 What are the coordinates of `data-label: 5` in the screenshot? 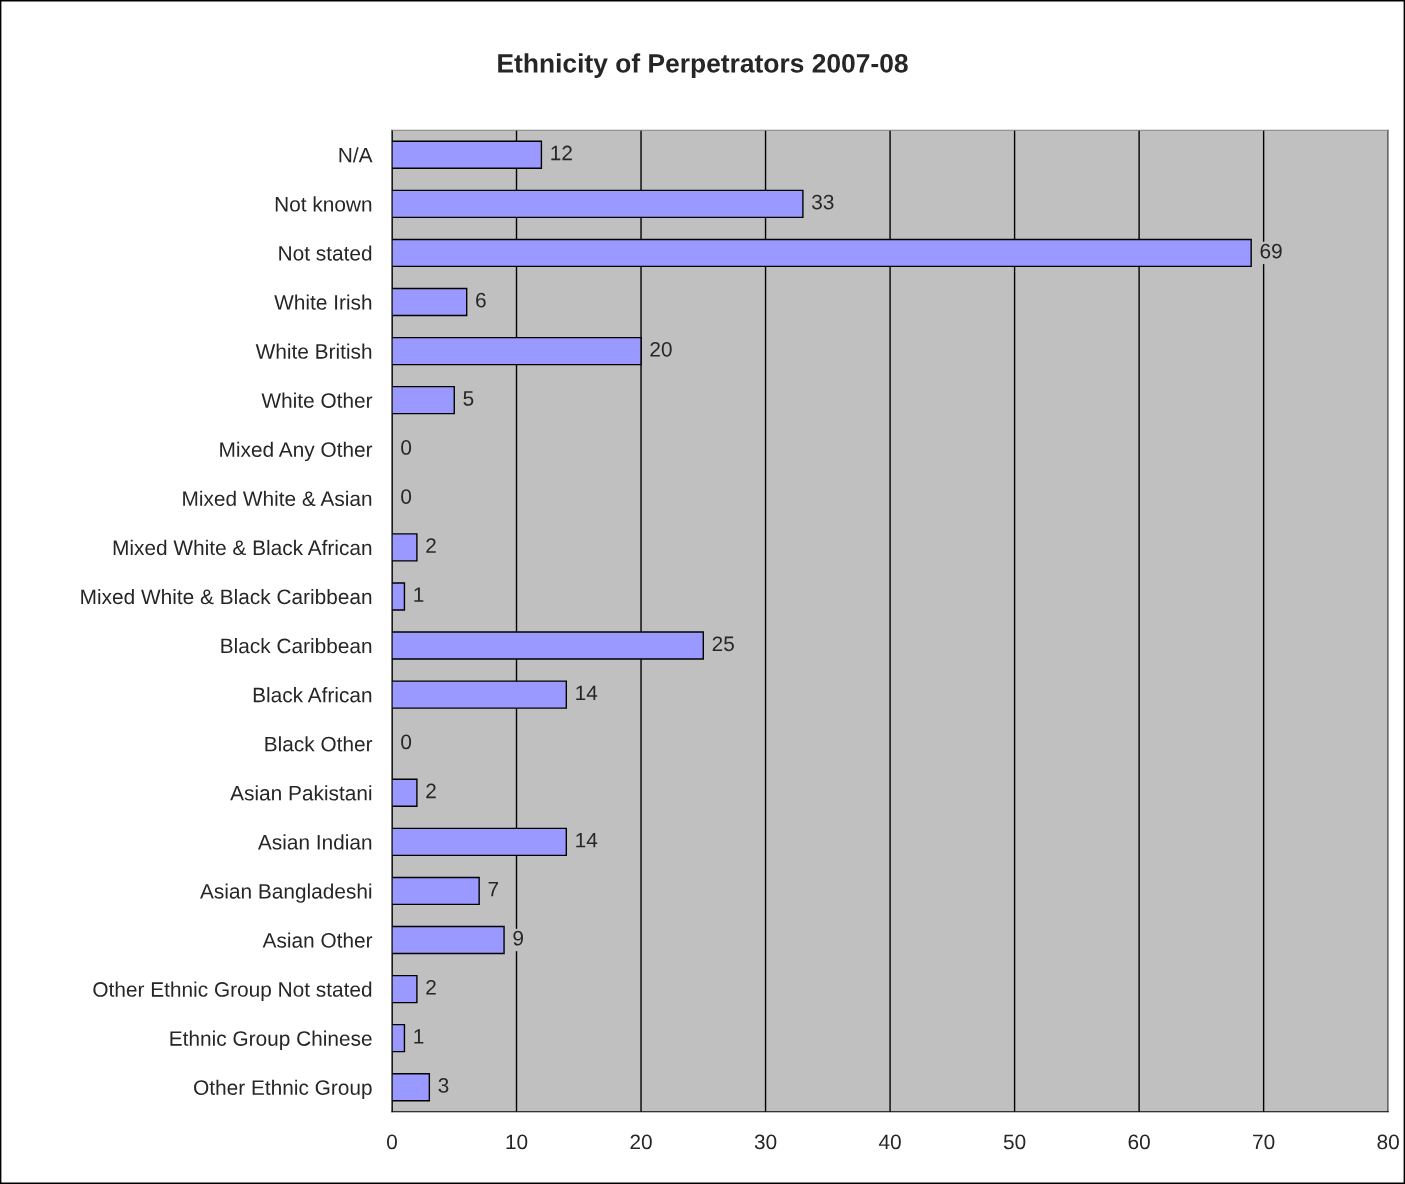 It's located at (468, 398).